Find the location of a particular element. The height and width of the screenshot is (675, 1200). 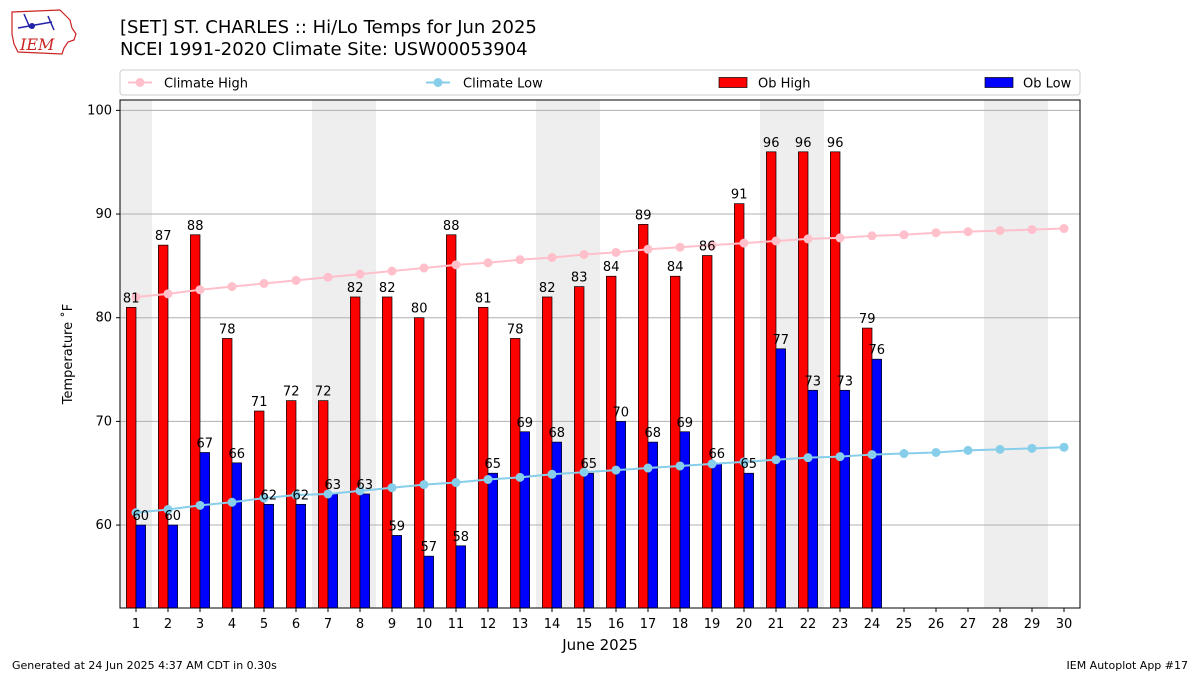

y-tick-label: 60 is located at coordinates (103, 525).